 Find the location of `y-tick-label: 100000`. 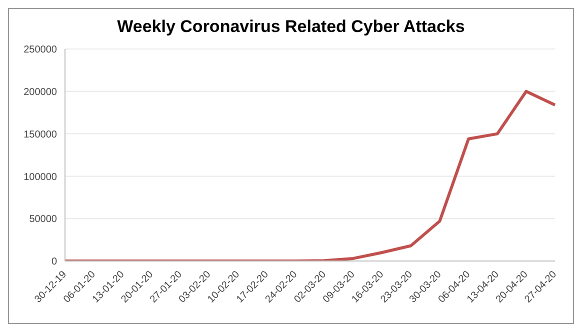

y-tick-label: 100000 is located at coordinates (41, 177).